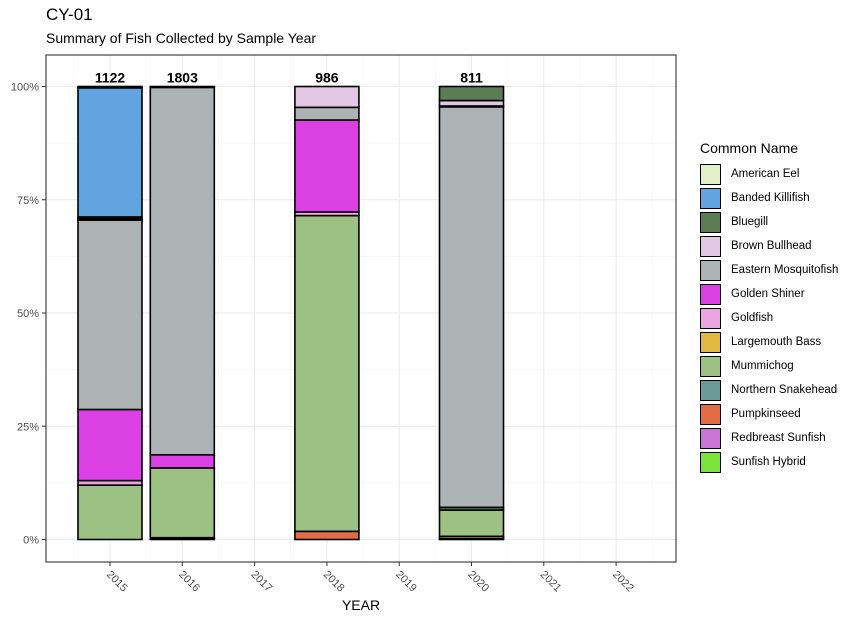 This screenshot has width=861, height=622. What do you see at coordinates (261, 582) in the screenshot?
I see `x-tick-label: 2017` at bounding box center [261, 582].